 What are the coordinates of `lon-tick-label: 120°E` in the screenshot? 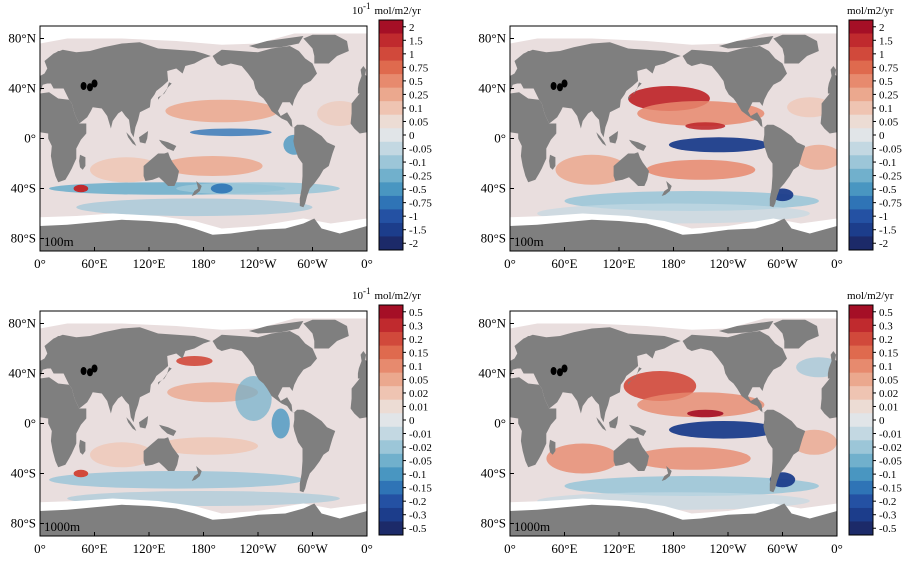 It's located at (149, 548).